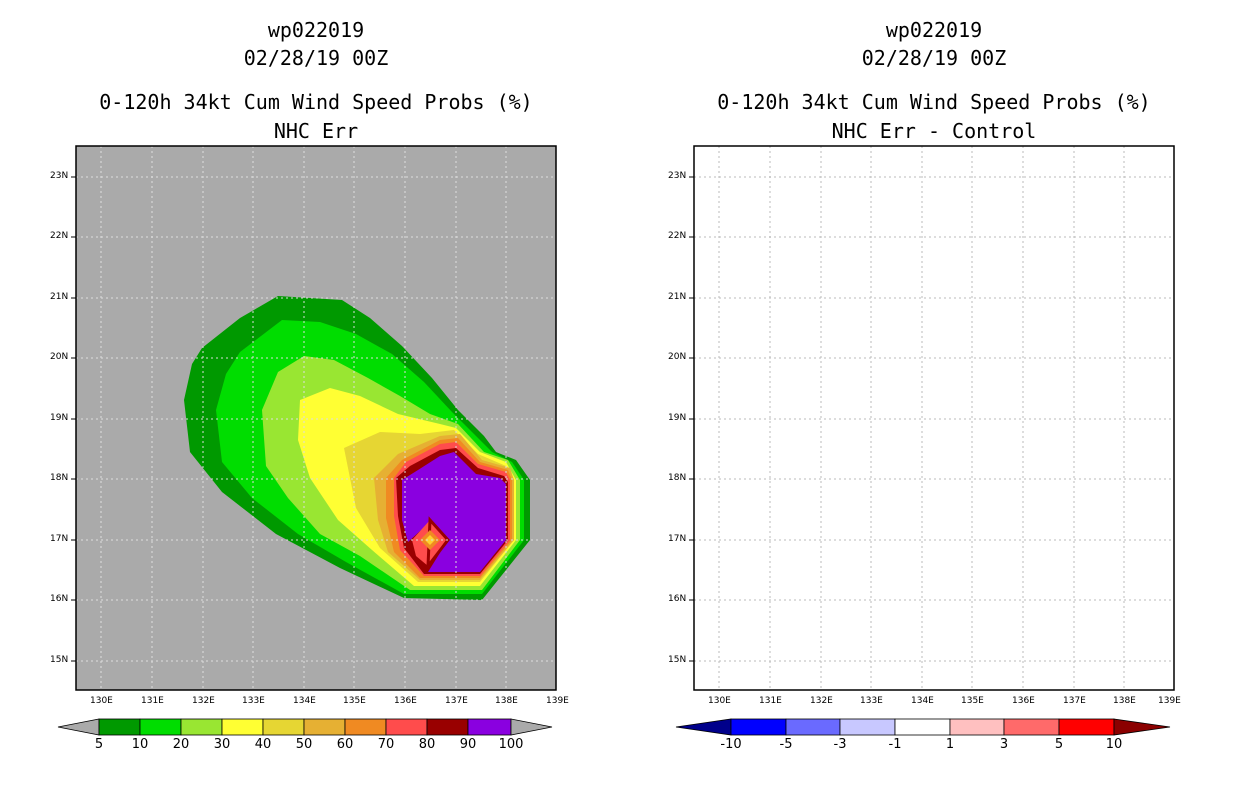 The width and height of the screenshot is (1236, 800). Describe the element at coordinates (405, 701) in the screenshot. I see `left-lon-label: 136E` at that location.